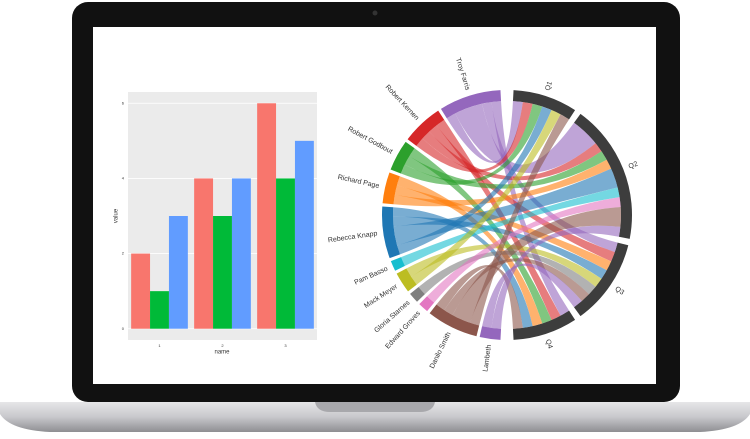  I want to click on laptop-base, so click(375, 417).